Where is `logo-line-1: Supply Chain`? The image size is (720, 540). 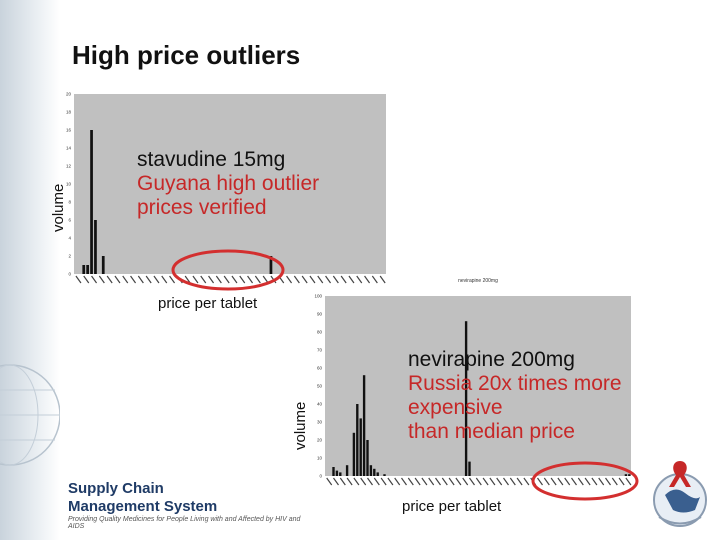
logo-line-1: Supply Chain is located at coordinates (116, 488).